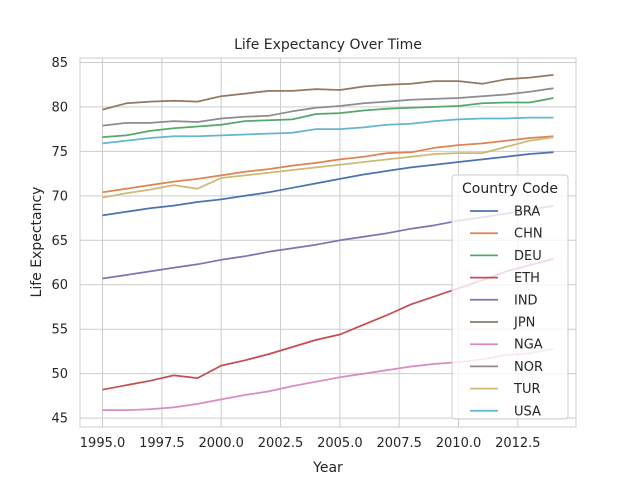 The width and height of the screenshot is (640, 480). Describe the element at coordinates (59, 152) in the screenshot. I see `y-tick-label: 75` at that location.